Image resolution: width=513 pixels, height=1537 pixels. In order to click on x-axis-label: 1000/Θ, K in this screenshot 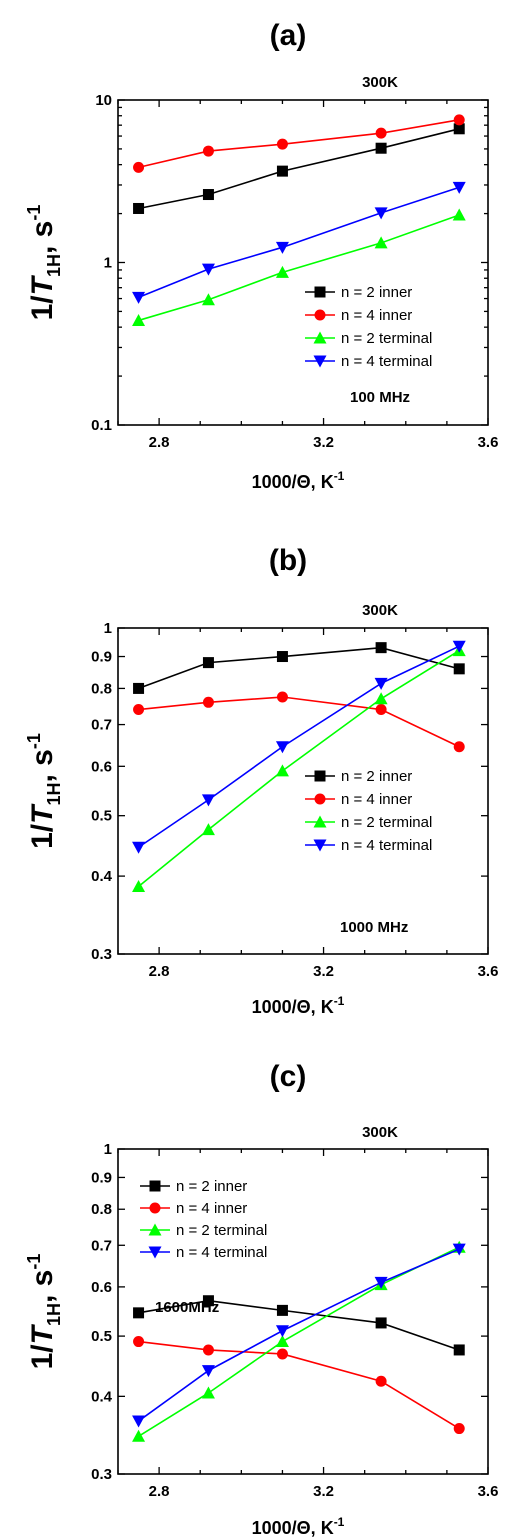, I will do `click(293, 1527)`.